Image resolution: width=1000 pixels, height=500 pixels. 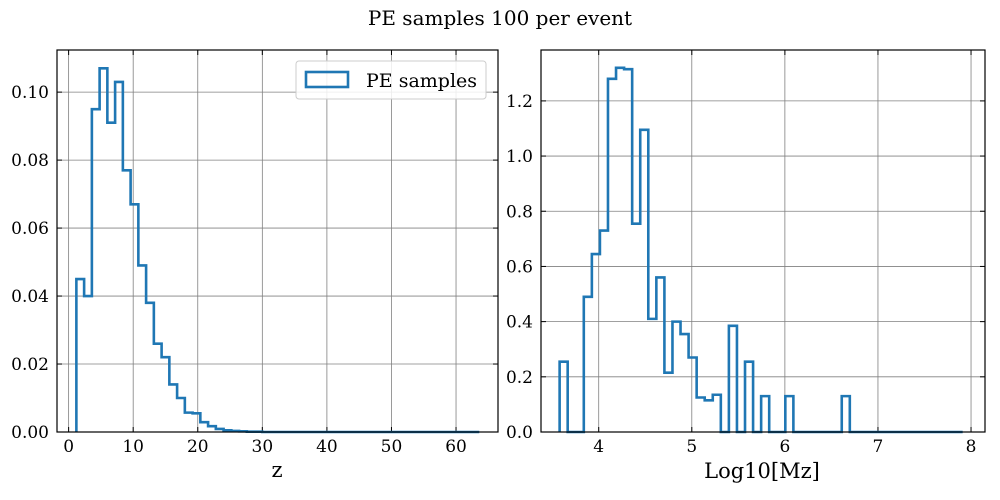 I want to click on y-tick-label: 0.08, so click(x=30, y=161).